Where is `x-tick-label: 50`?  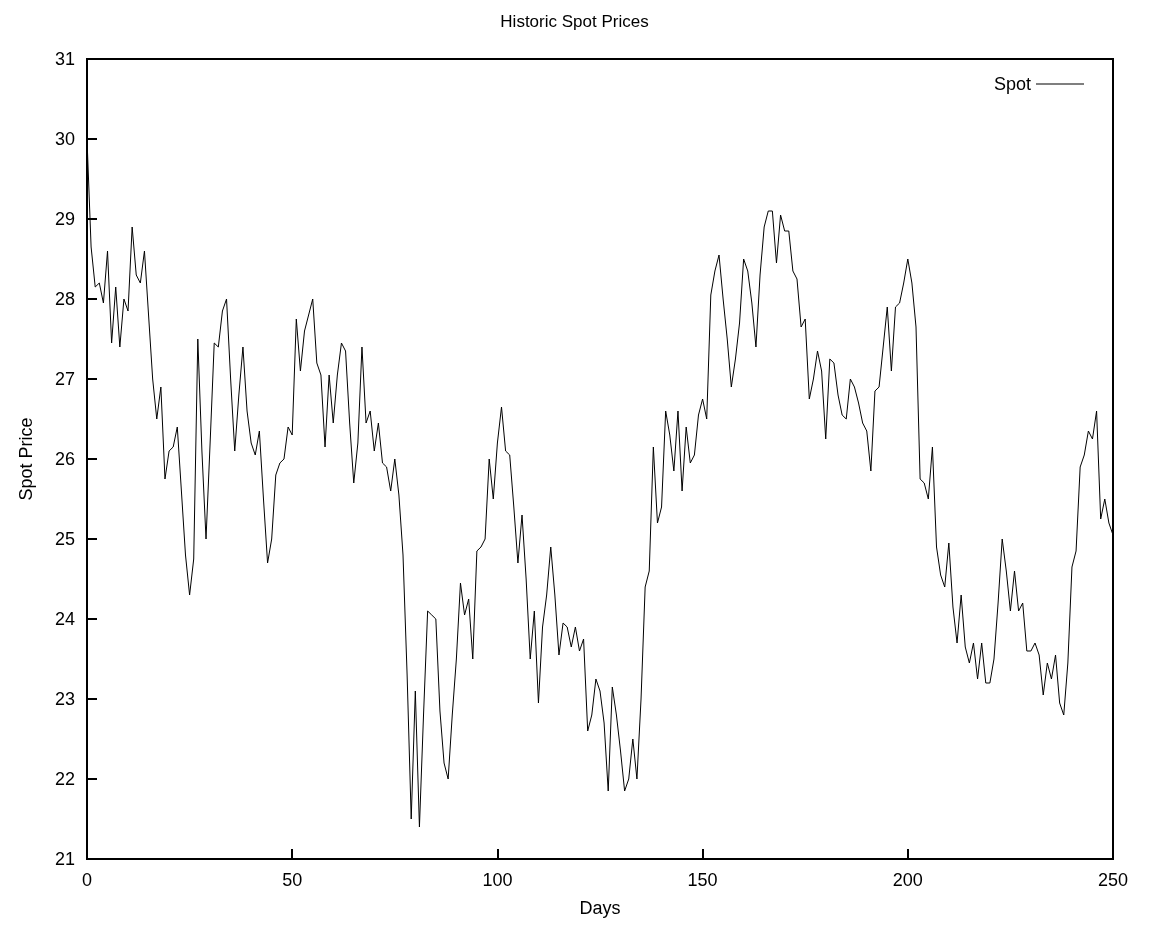
x-tick-label: 50 is located at coordinates (292, 880).